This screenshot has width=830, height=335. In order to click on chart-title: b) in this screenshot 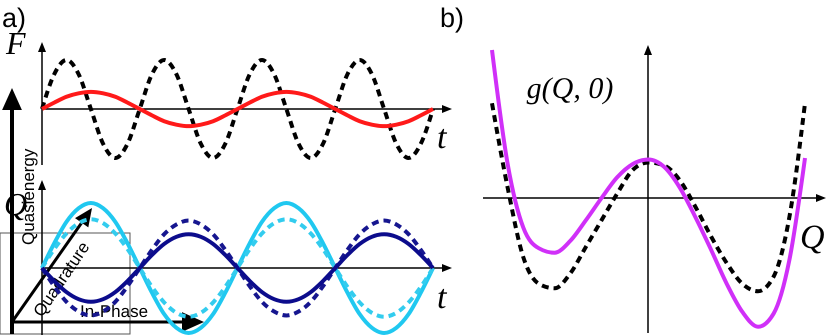, I will do `click(452, 18)`.